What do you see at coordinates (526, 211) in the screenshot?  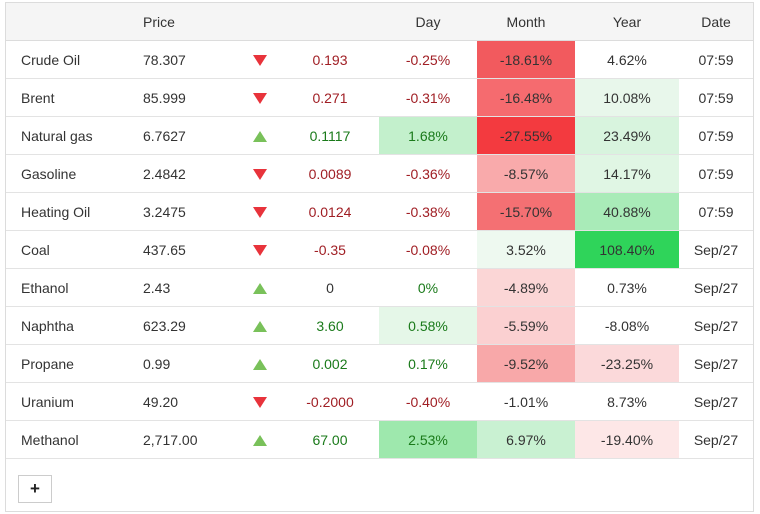 I see `month-change-cell: -15.70%` at bounding box center [526, 211].